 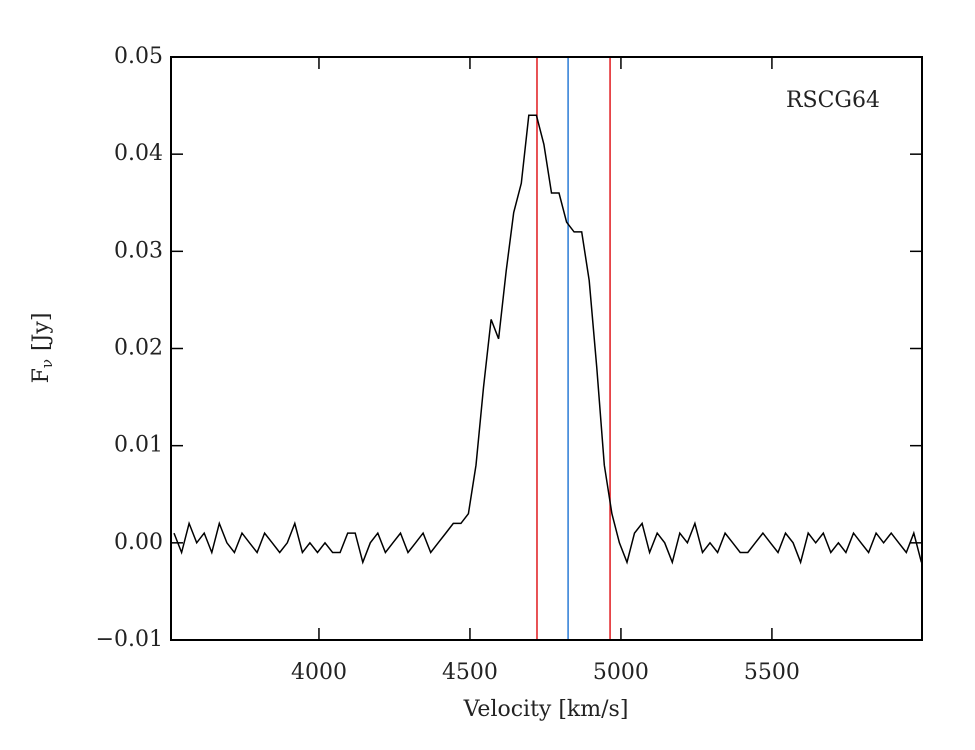 I want to click on annotation: RSCG64, so click(x=833, y=100).